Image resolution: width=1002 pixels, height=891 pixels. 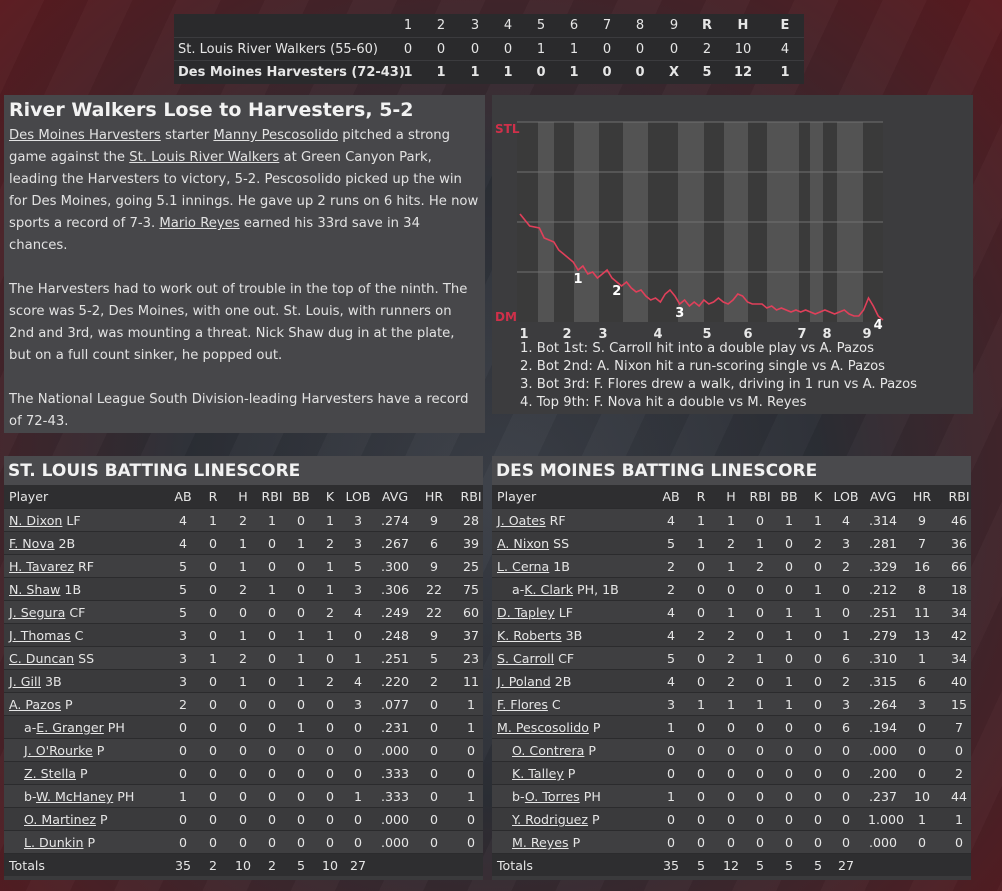 I want to click on player-position: LF, so click(x=563, y=612).